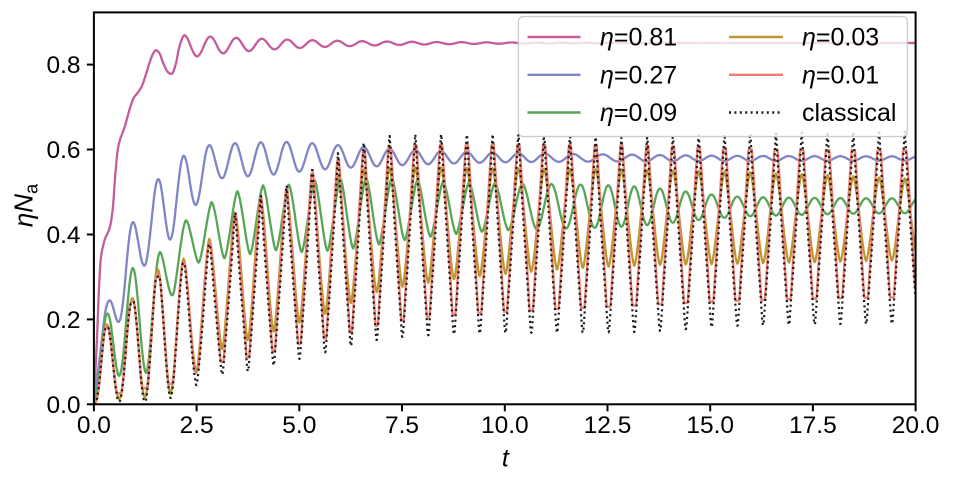 Image resolution: width=953 pixels, height=489 pixels. What do you see at coordinates (402, 425) in the screenshot?
I see `svg-text: 7.5` at bounding box center [402, 425].